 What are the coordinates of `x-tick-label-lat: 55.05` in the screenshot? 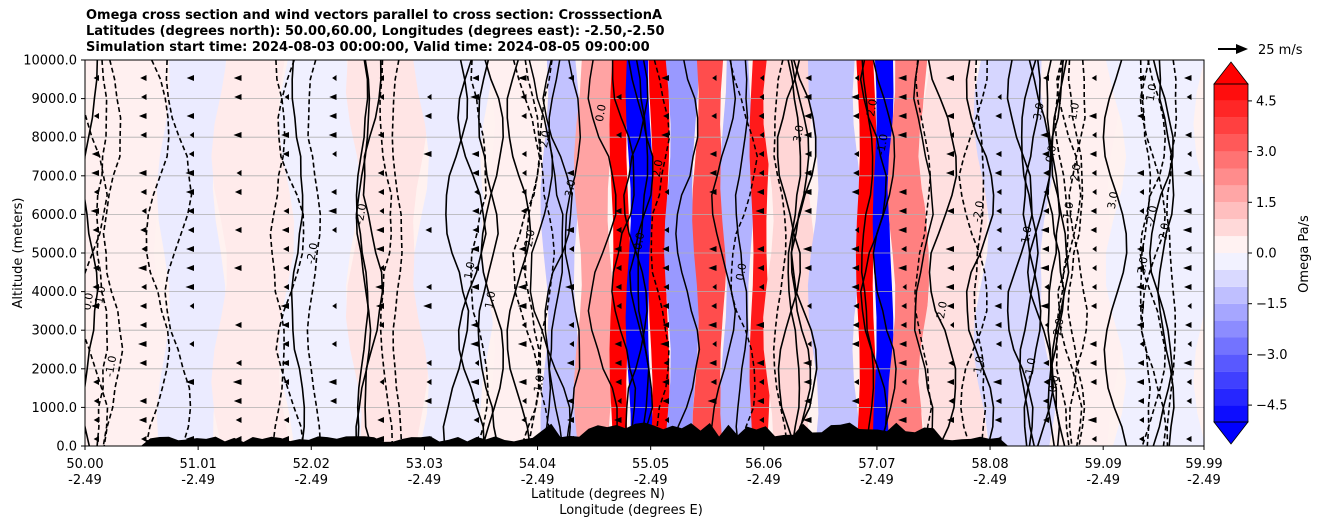 It's located at (650, 464).